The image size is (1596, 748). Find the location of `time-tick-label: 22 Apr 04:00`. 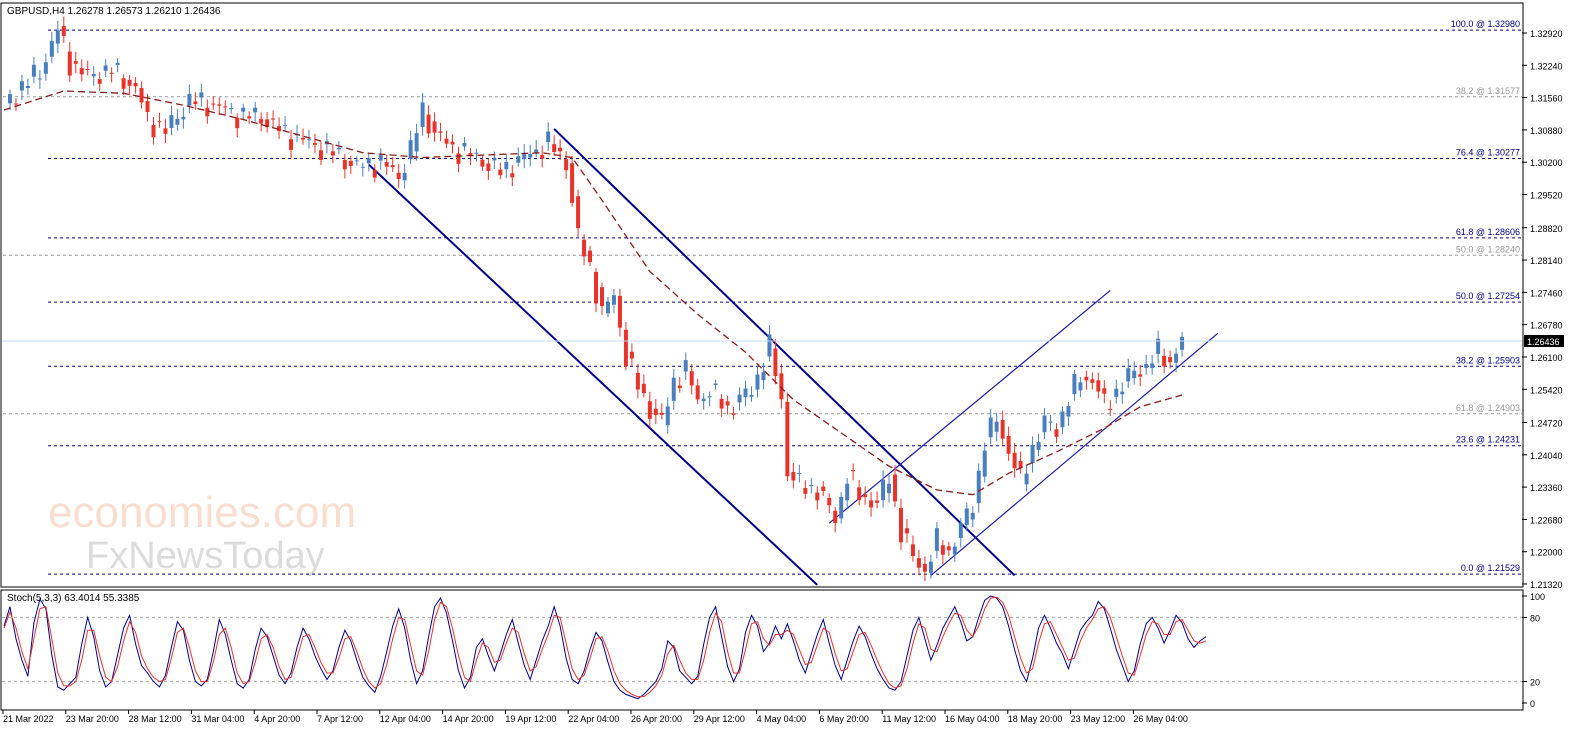

time-tick-label: 22 Apr 04:00 is located at coordinates (593, 719).